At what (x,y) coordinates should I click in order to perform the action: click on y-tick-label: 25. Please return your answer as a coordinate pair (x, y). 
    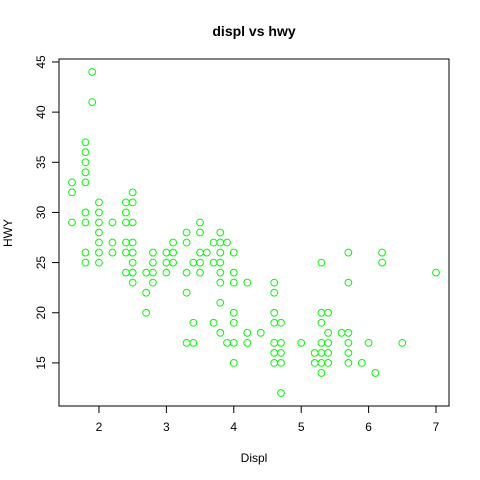
    Looking at the image, I should click on (41, 263).